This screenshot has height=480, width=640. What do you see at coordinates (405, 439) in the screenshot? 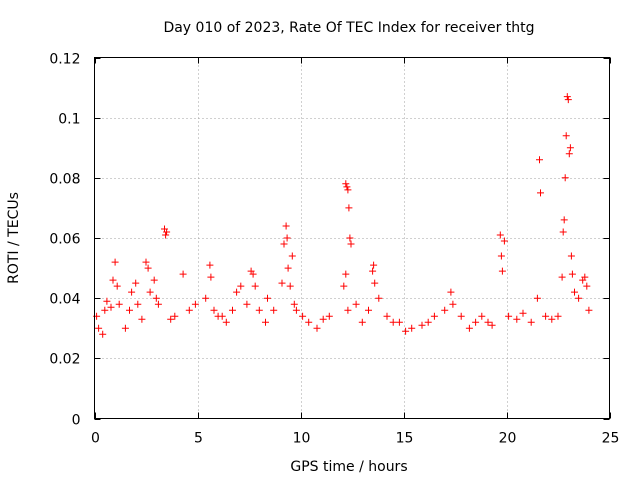
I see `x-tick-label: 15` at bounding box center [405, 439].